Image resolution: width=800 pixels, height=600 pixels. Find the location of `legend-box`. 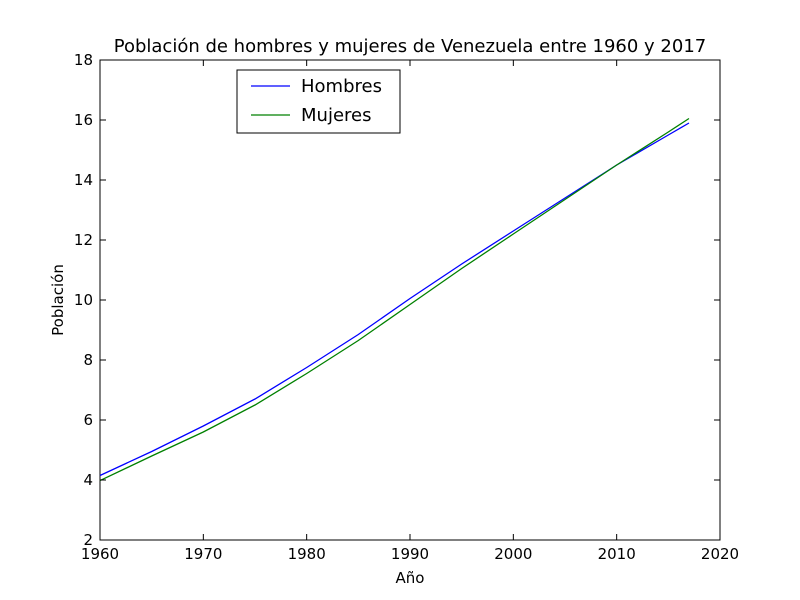

legend-box is located at coordinates (318, 101).